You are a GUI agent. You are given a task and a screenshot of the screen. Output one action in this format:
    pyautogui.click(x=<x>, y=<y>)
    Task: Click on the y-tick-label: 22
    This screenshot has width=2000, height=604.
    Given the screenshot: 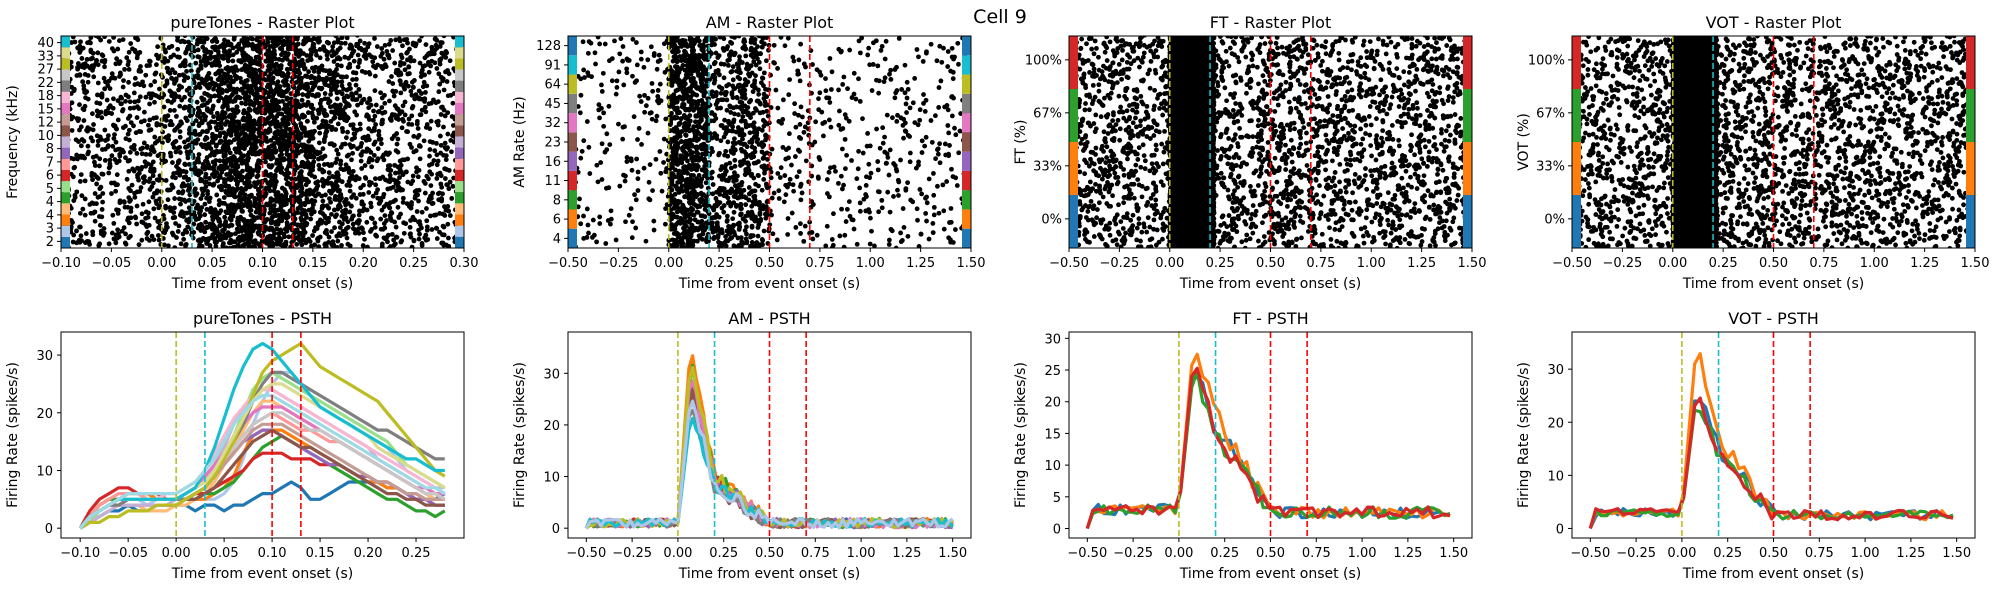 What is the action you would take?
    pyautogui.click(x=45, y=83)
    